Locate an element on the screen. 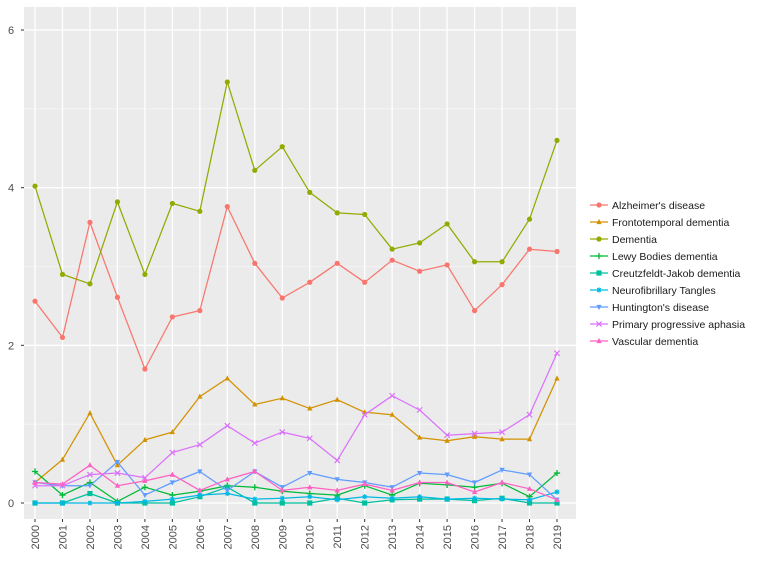  x-tick-label: 2002 is located at coordinates (91, 537).